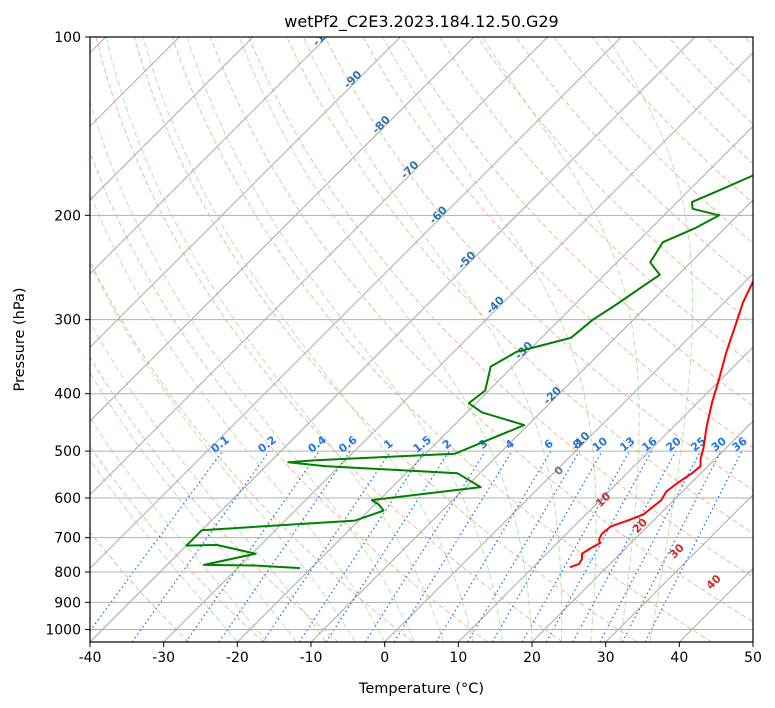  What do you see at coordinates (421, 689) in the screenshot?
I see `x-axis-title: Temperature (°C)` at bounding box center [421, 689].